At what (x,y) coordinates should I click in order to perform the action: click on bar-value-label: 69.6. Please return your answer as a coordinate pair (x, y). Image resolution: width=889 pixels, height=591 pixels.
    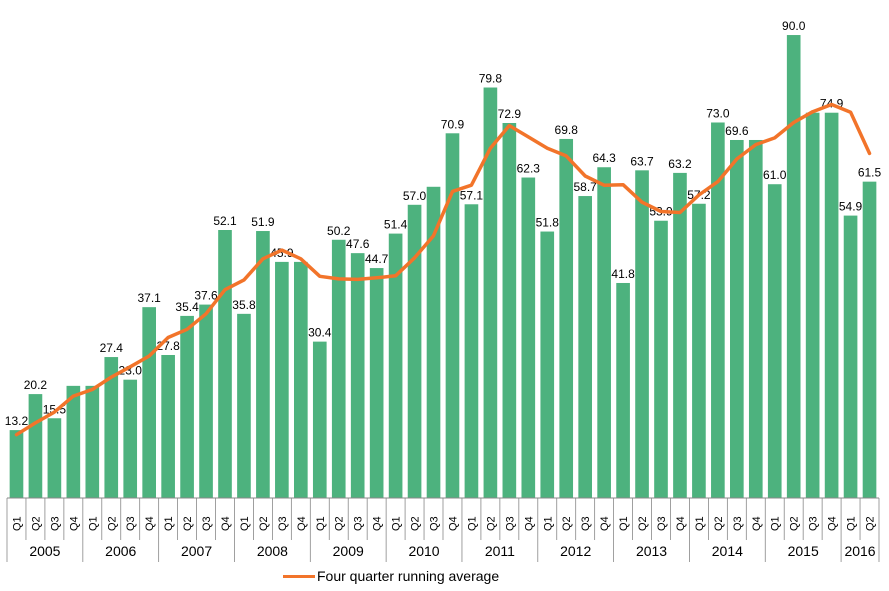
    Looking at the image, I should click on (737, 131).